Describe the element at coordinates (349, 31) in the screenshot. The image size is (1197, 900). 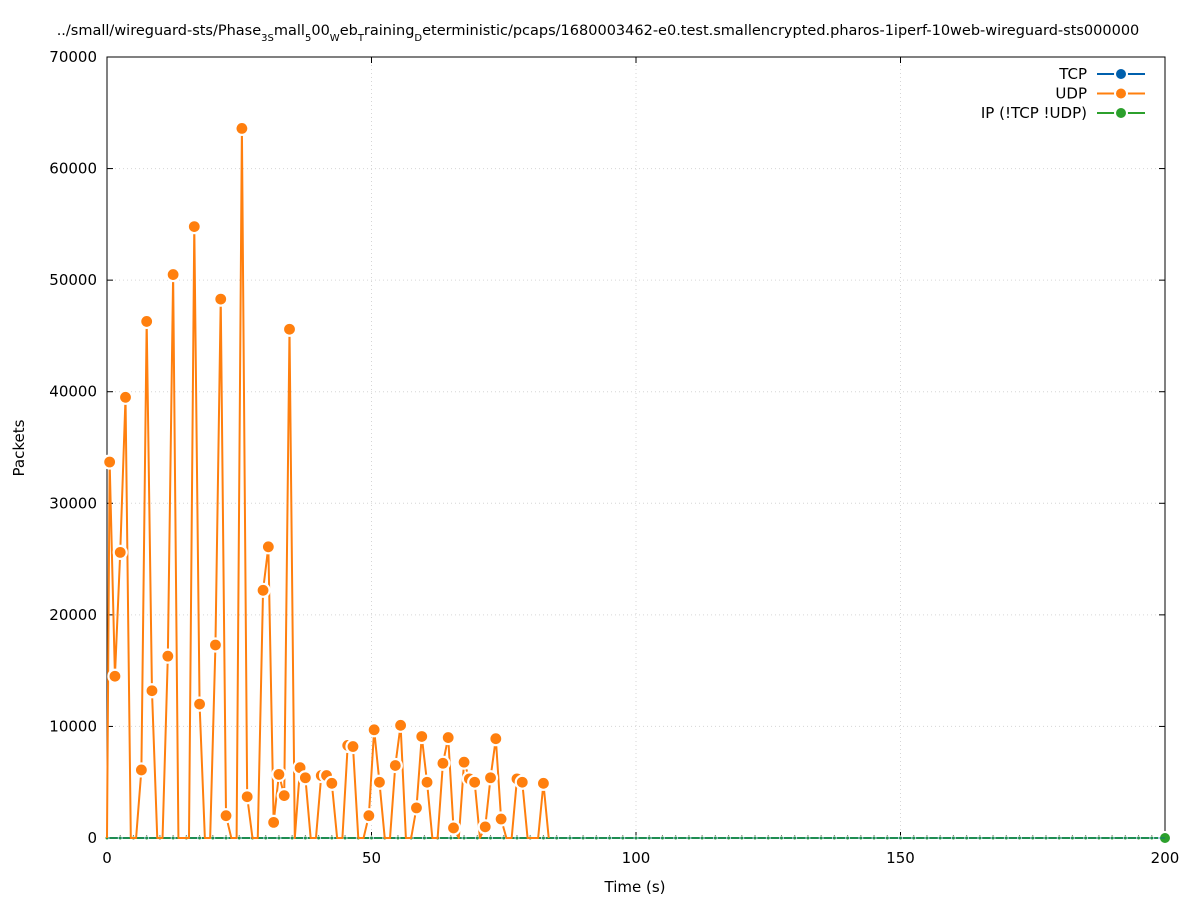
I see `chart-title-part: eb` at that location.